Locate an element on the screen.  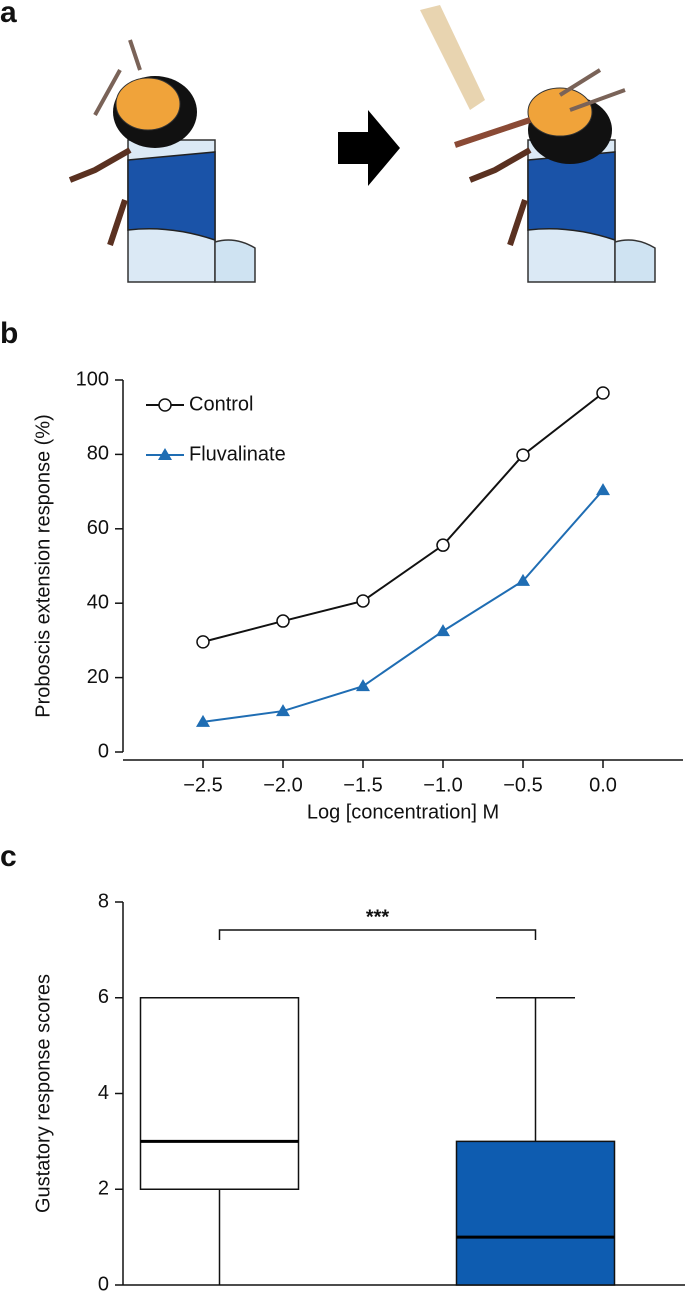
y-tick-label: 80 is located at coordinates (98, 454).